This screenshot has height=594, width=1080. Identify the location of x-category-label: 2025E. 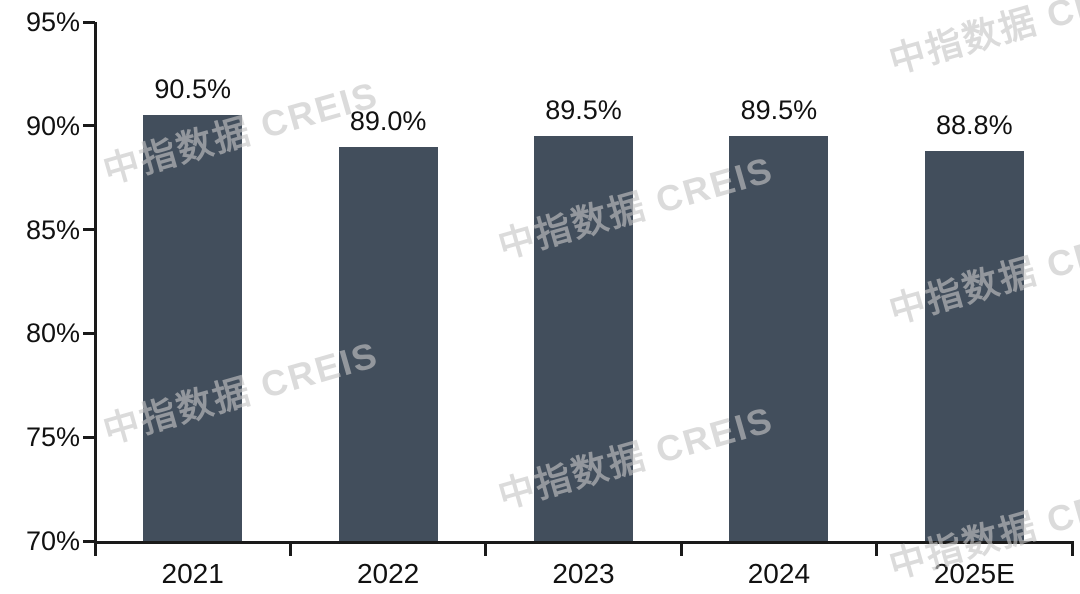
(974, 573).